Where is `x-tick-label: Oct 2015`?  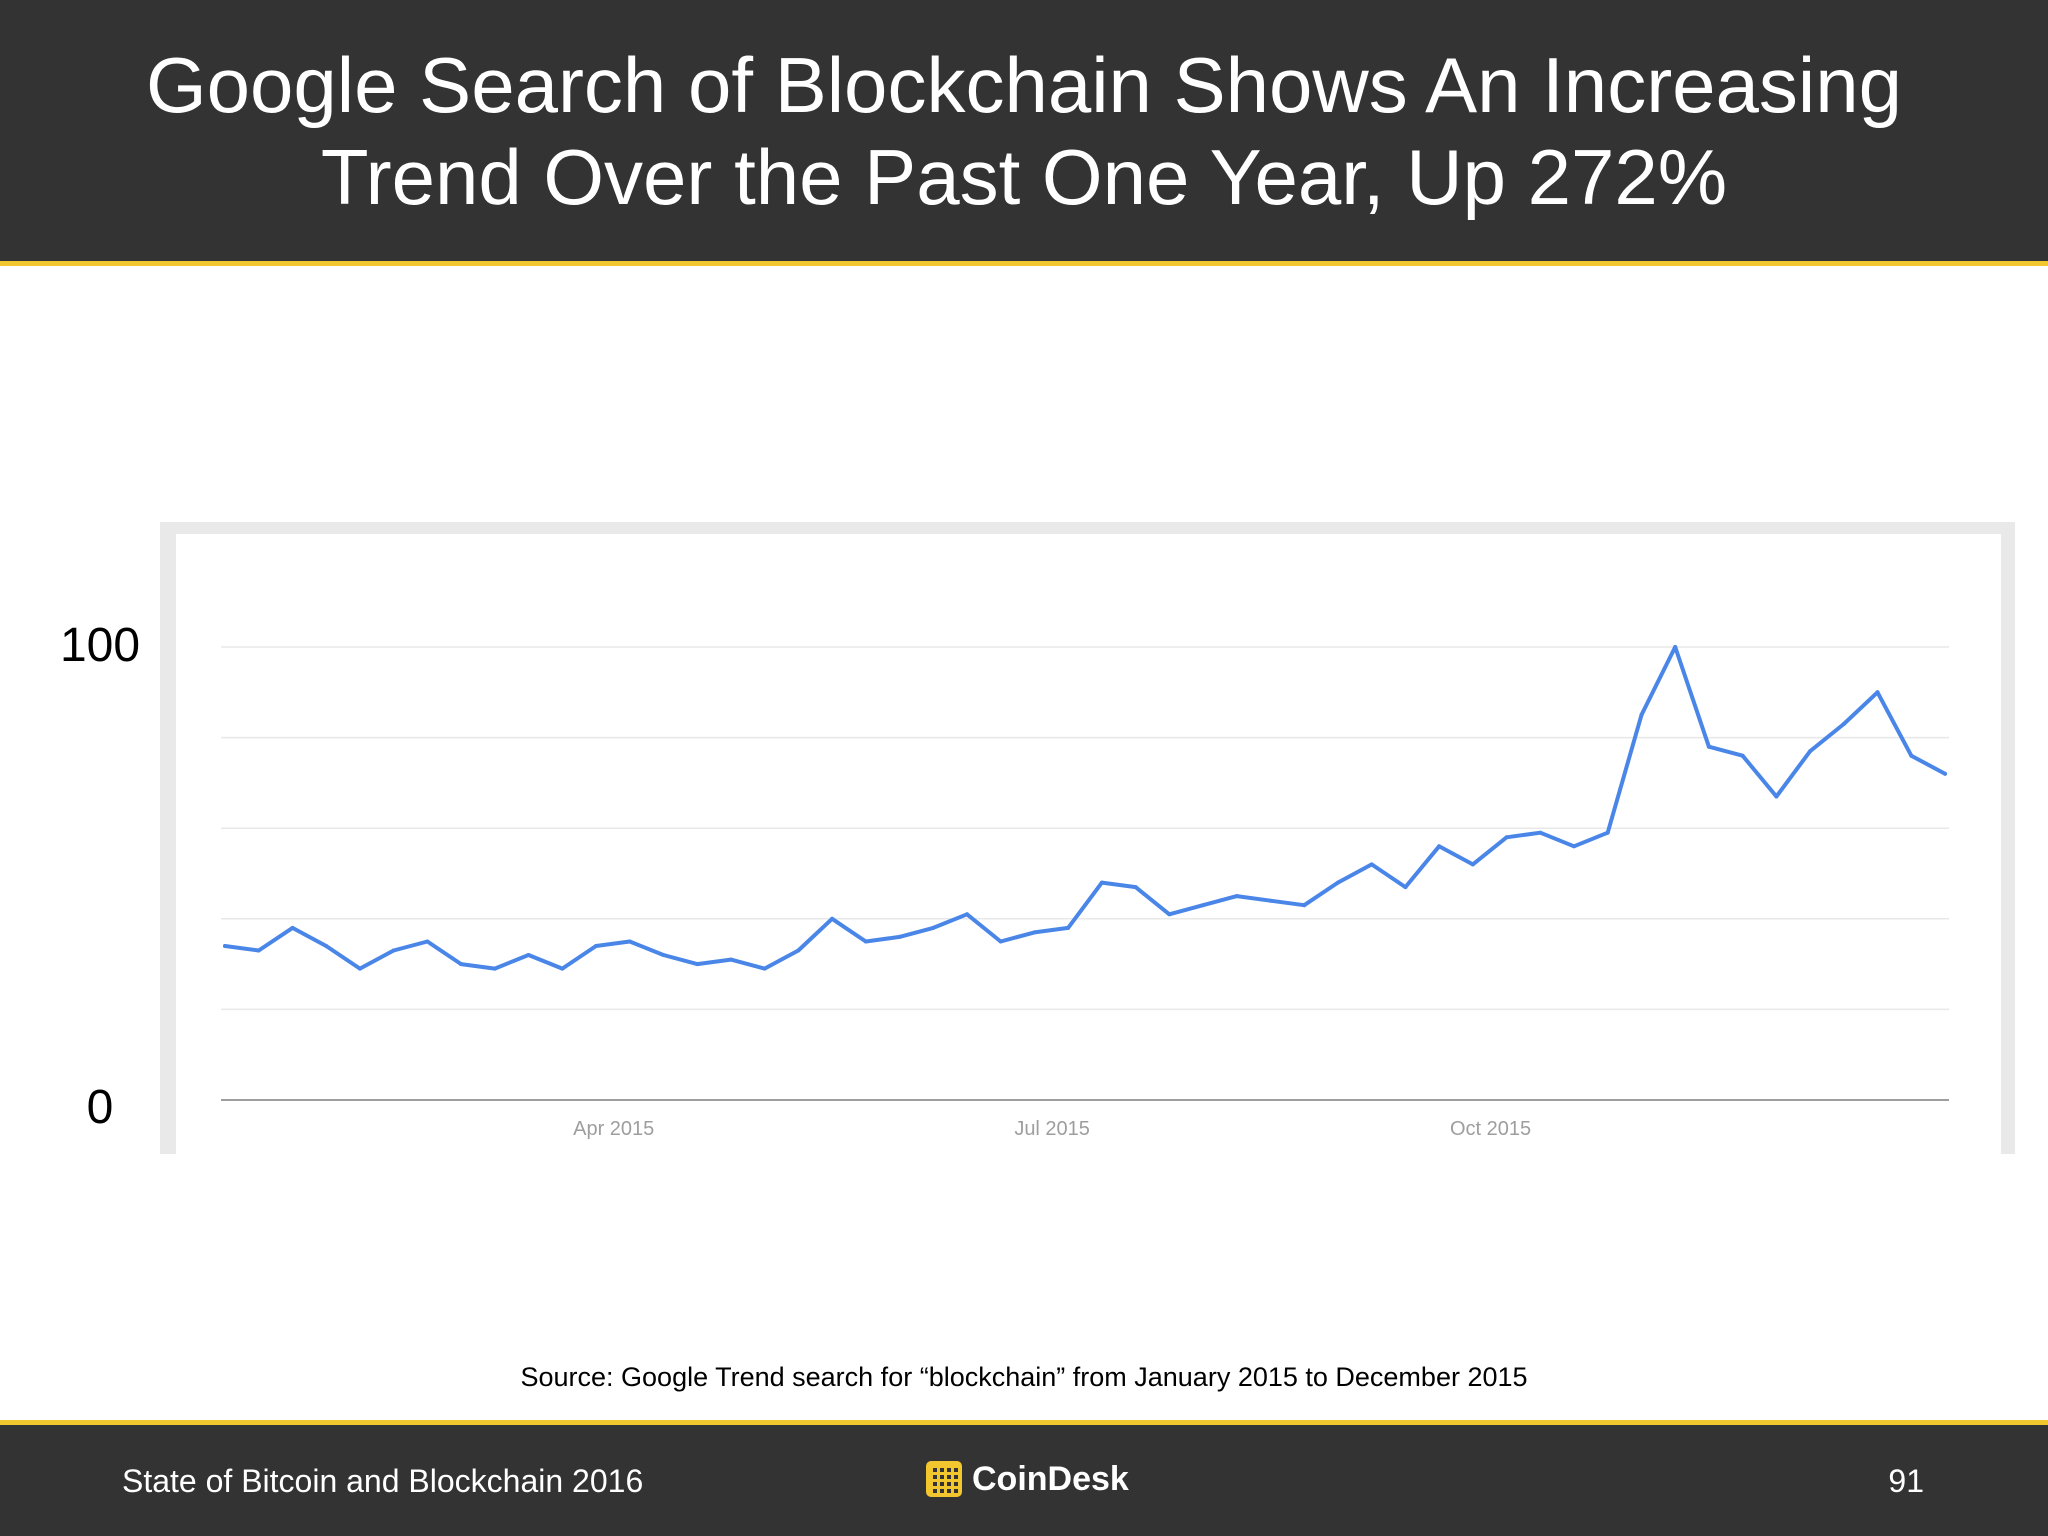 x-tick-label: Oct 2015 is located at coordinates (1490, 1129).